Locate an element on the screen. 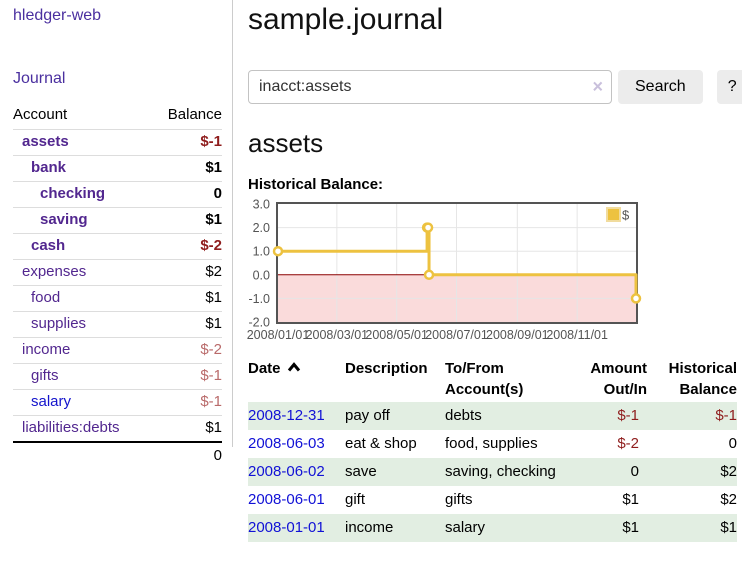  account-link: assets is located at coordinates (45, 141).